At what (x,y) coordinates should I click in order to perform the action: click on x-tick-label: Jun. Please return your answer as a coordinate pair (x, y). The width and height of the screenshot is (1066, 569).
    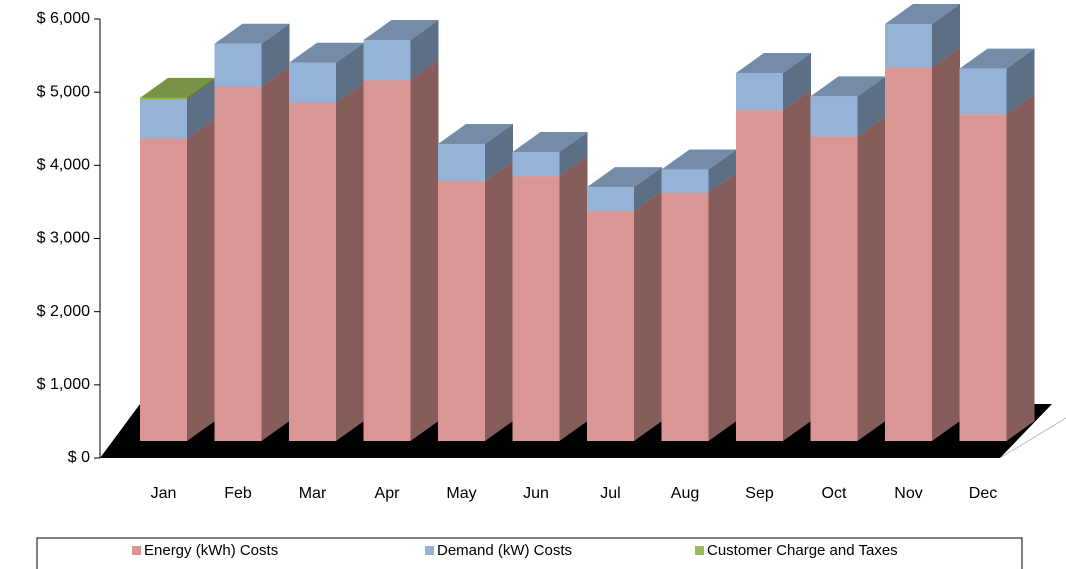
    Looking at the image, I should click on (536, 493).